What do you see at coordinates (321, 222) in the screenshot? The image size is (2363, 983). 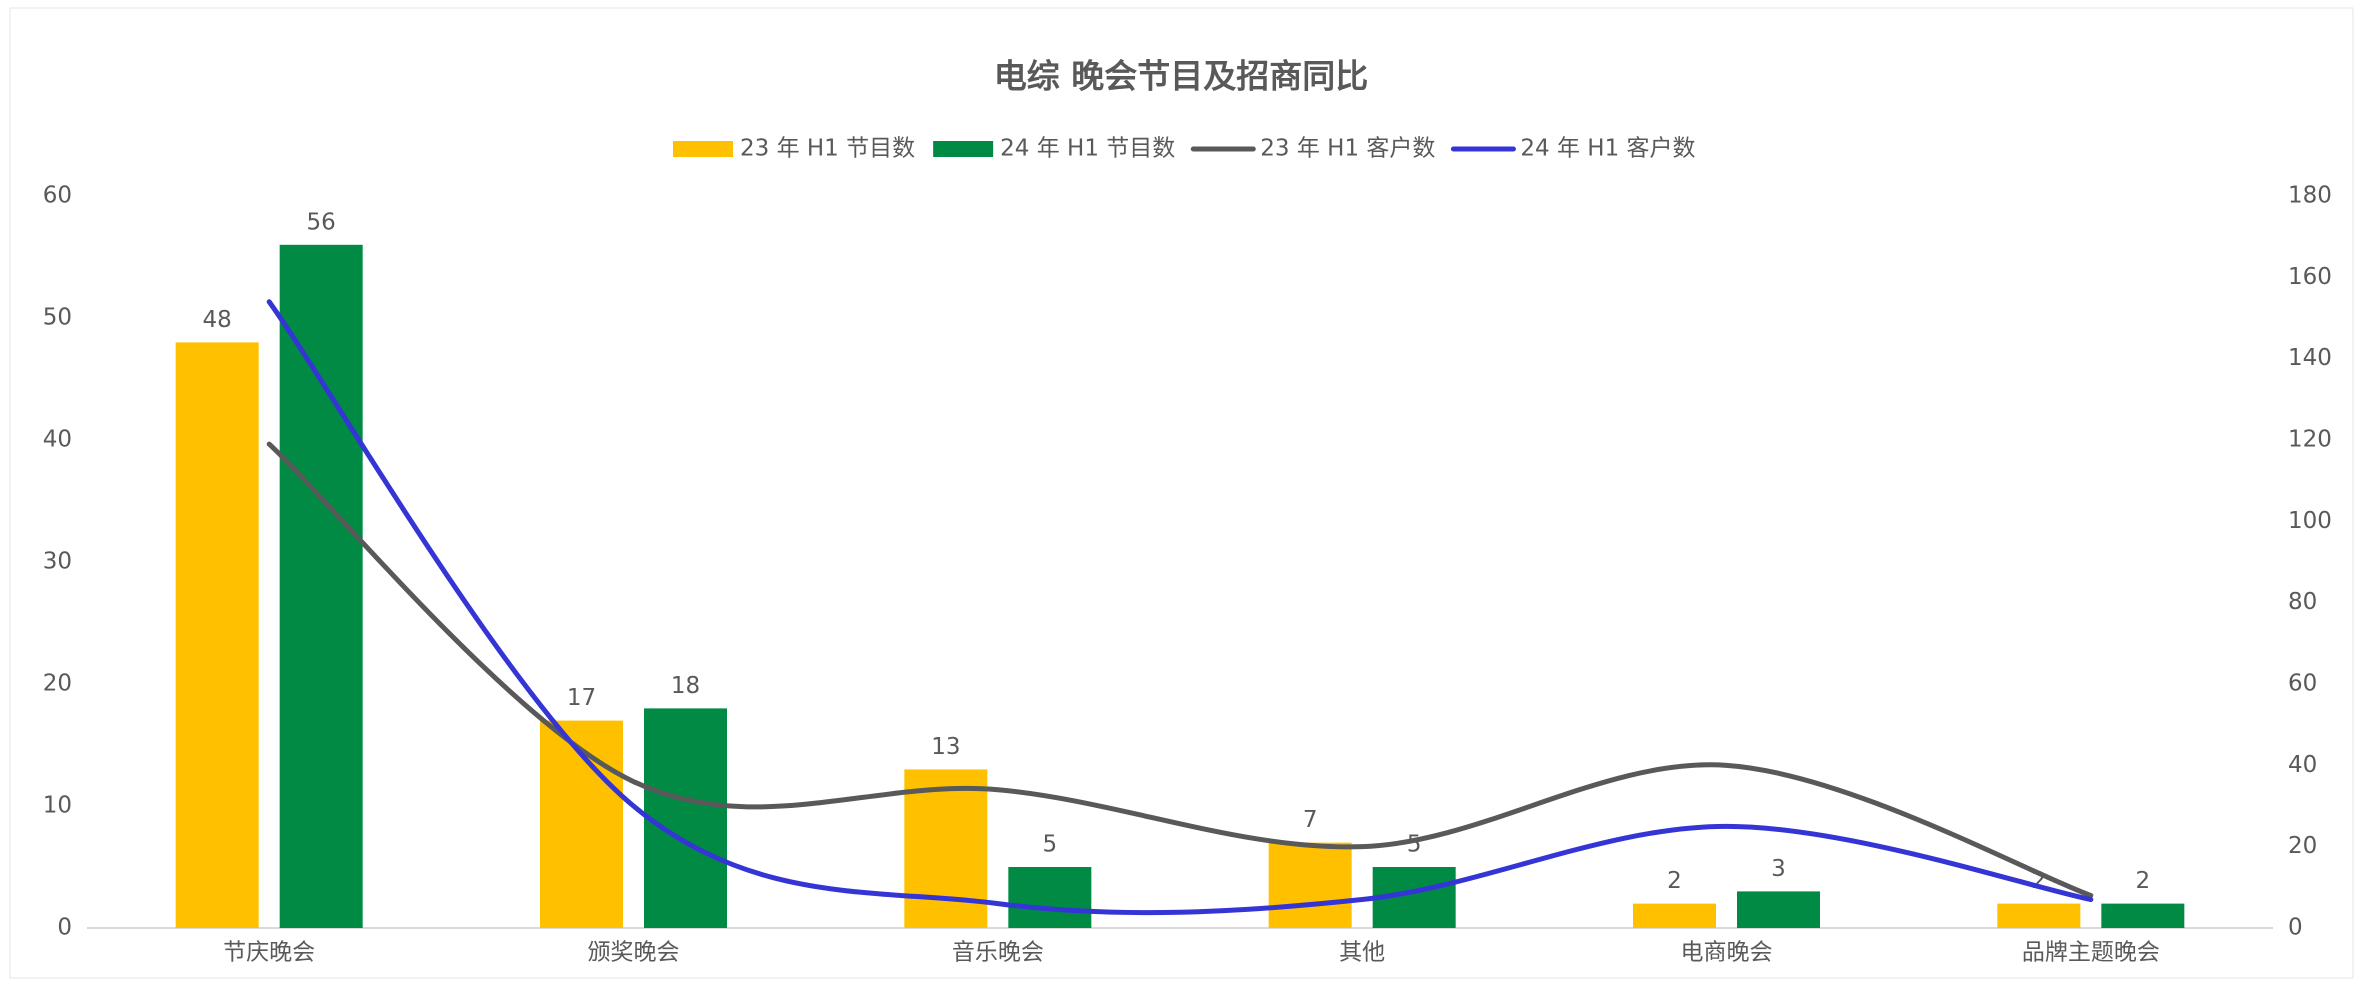 I see `data-label: 56` at bounding box center [321, 222].